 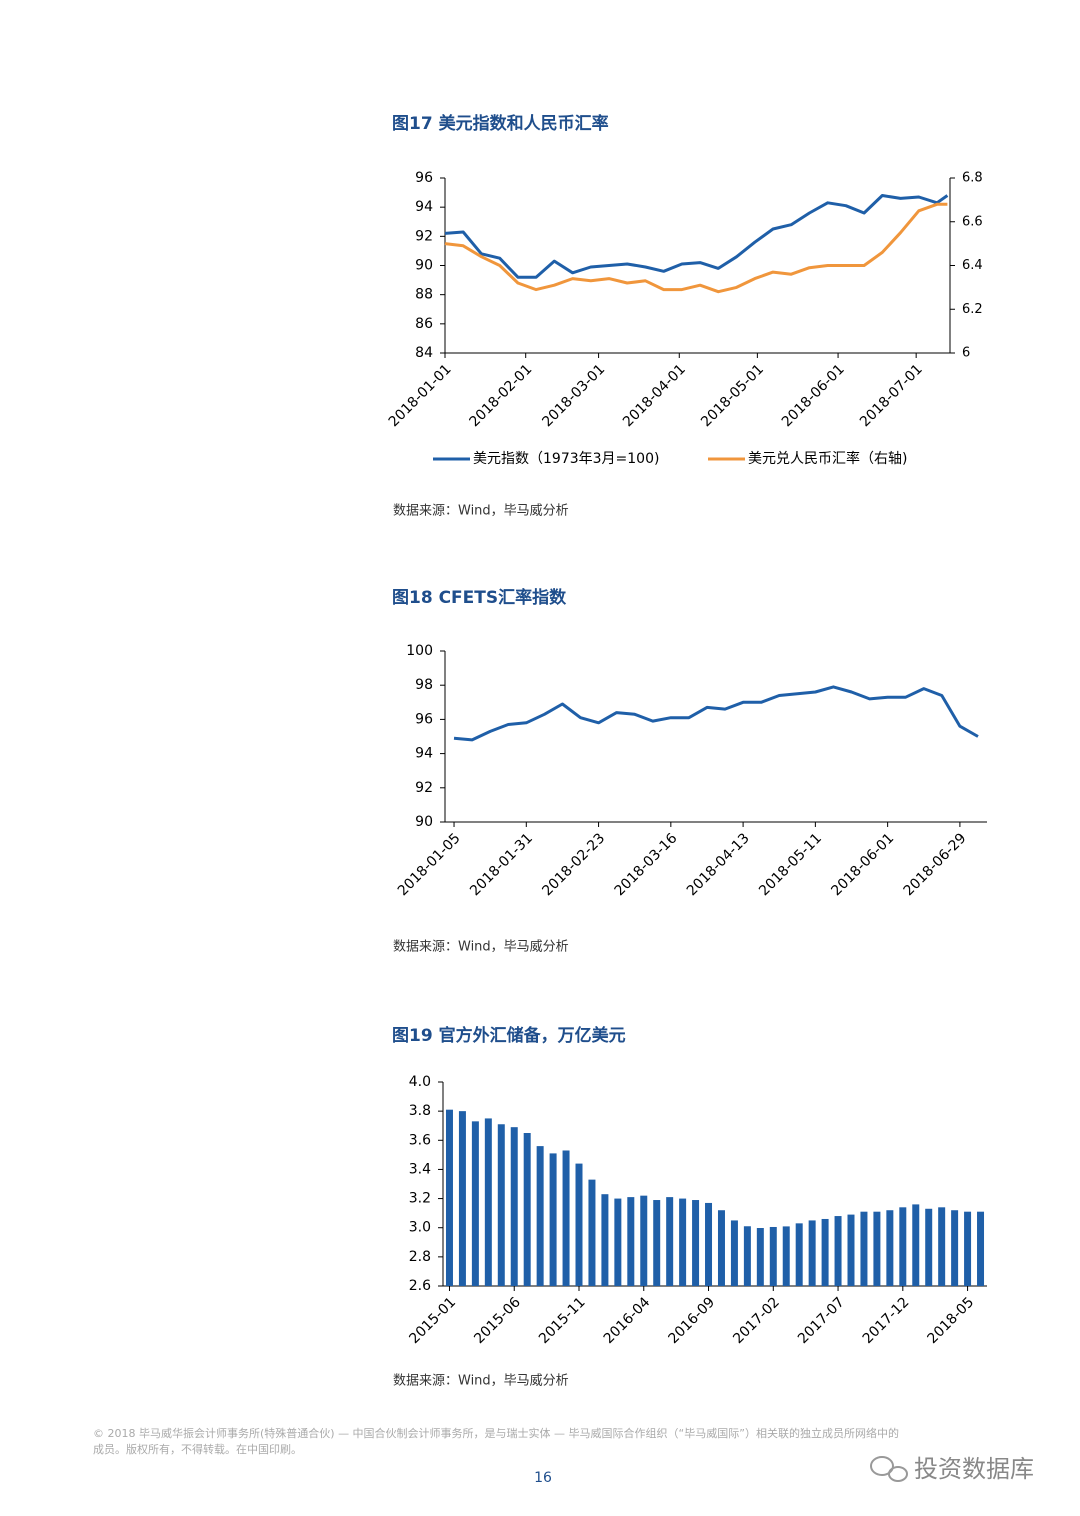 What do you see at coordinates (420, 1257) in the screenshot?
I see `y-tick-label: 2.8` at bounding box center [420, 1257].